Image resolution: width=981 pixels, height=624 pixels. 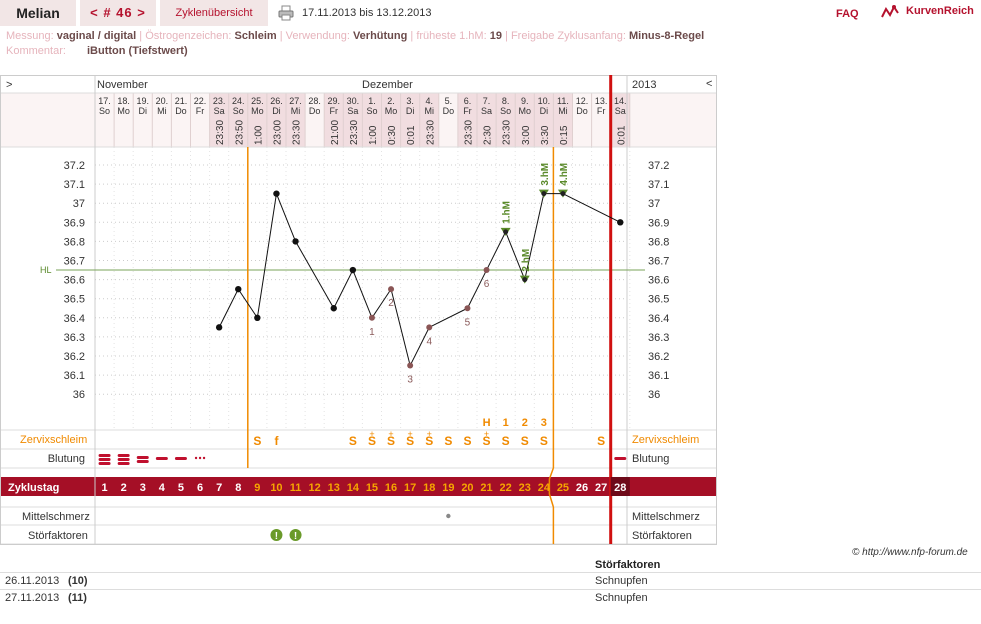 I want to click on day-time: 21:00, so click(x=335, y=132).